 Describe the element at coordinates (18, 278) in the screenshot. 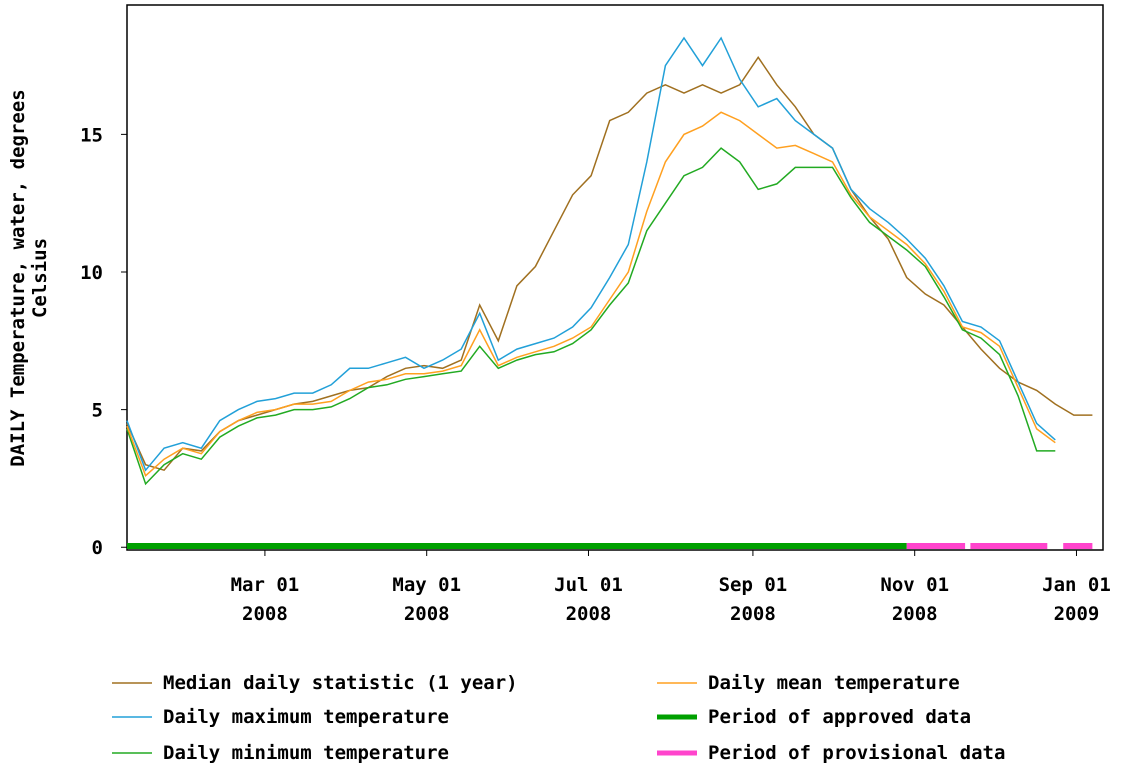

I see `y-axis-label: DAILY Temperature, water, degrees` at that location.